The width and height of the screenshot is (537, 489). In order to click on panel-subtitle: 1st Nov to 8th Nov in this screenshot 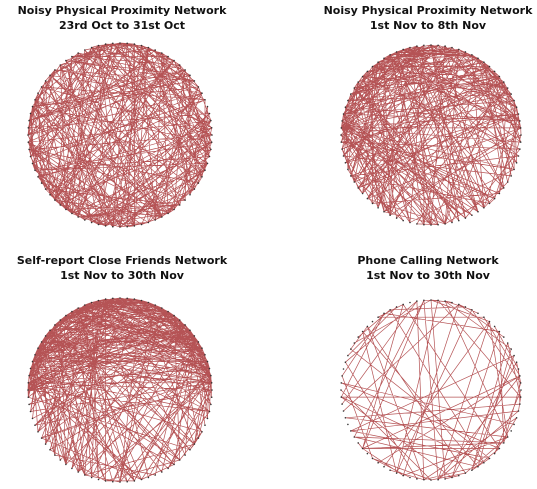, I will do `click(428, 25)`.